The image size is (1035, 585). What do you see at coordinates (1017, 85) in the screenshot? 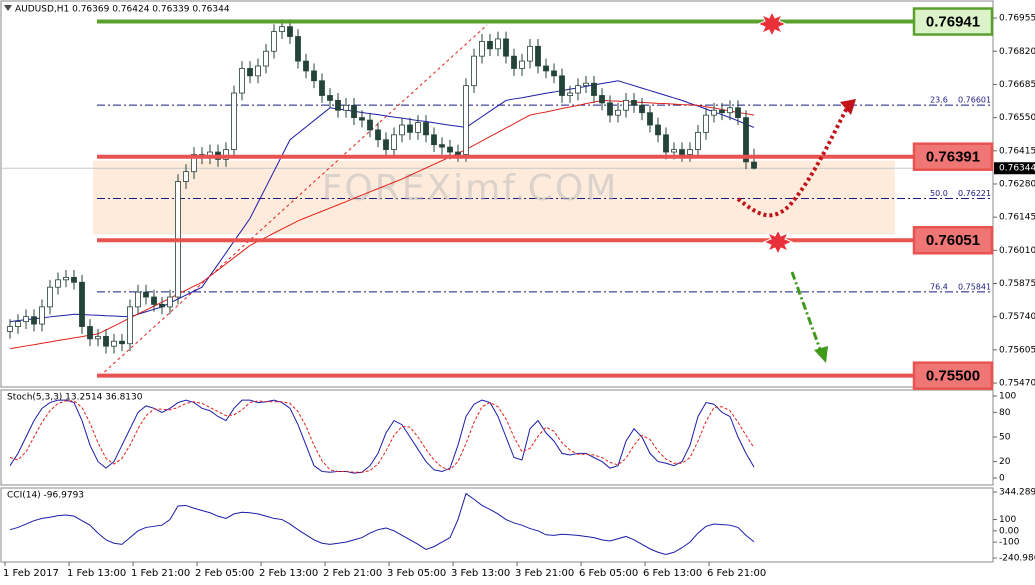
I see `y-tick-label: 0.76685` at bounding box center [1017, 85].